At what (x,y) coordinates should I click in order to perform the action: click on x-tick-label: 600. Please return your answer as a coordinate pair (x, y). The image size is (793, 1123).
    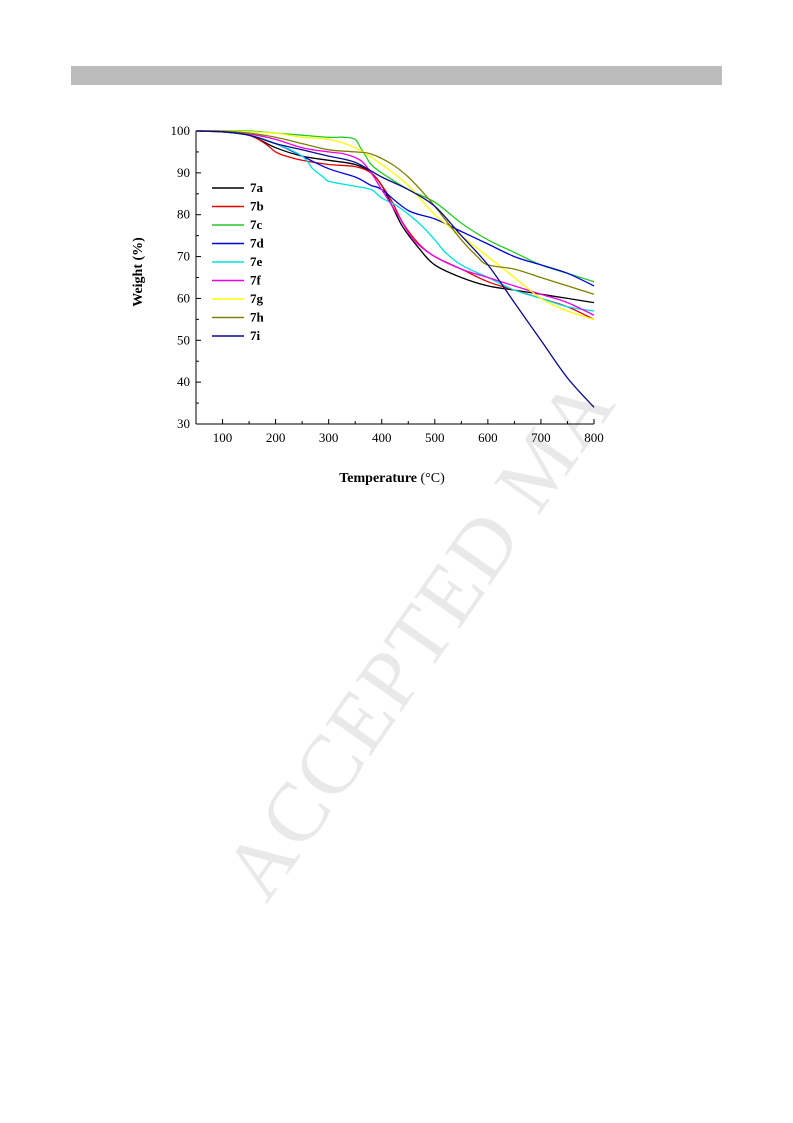
    Looking at the image, I should click on (488, 437).